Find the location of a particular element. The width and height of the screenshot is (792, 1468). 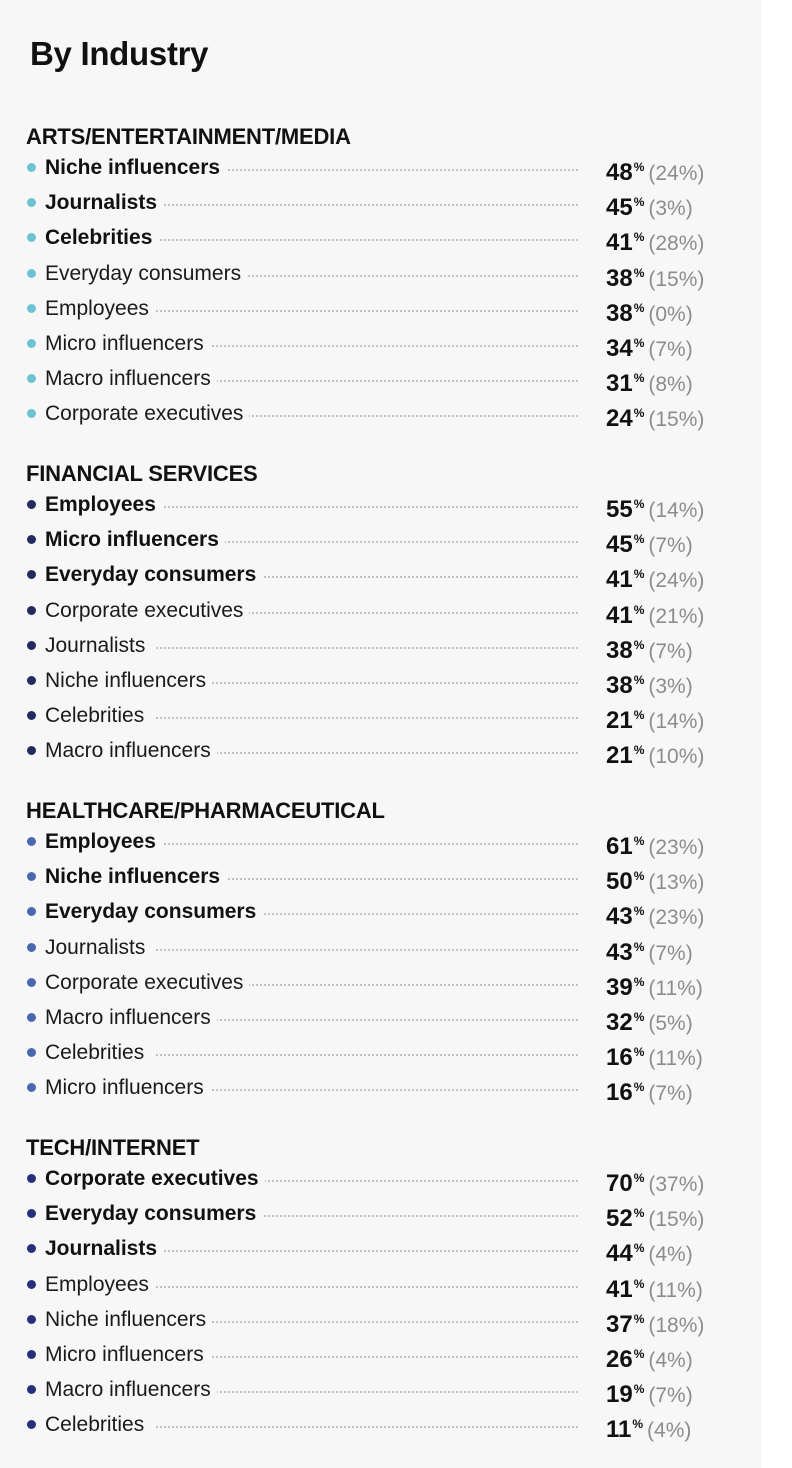

previous-value: (7%) is located at coordinates (670, 349).